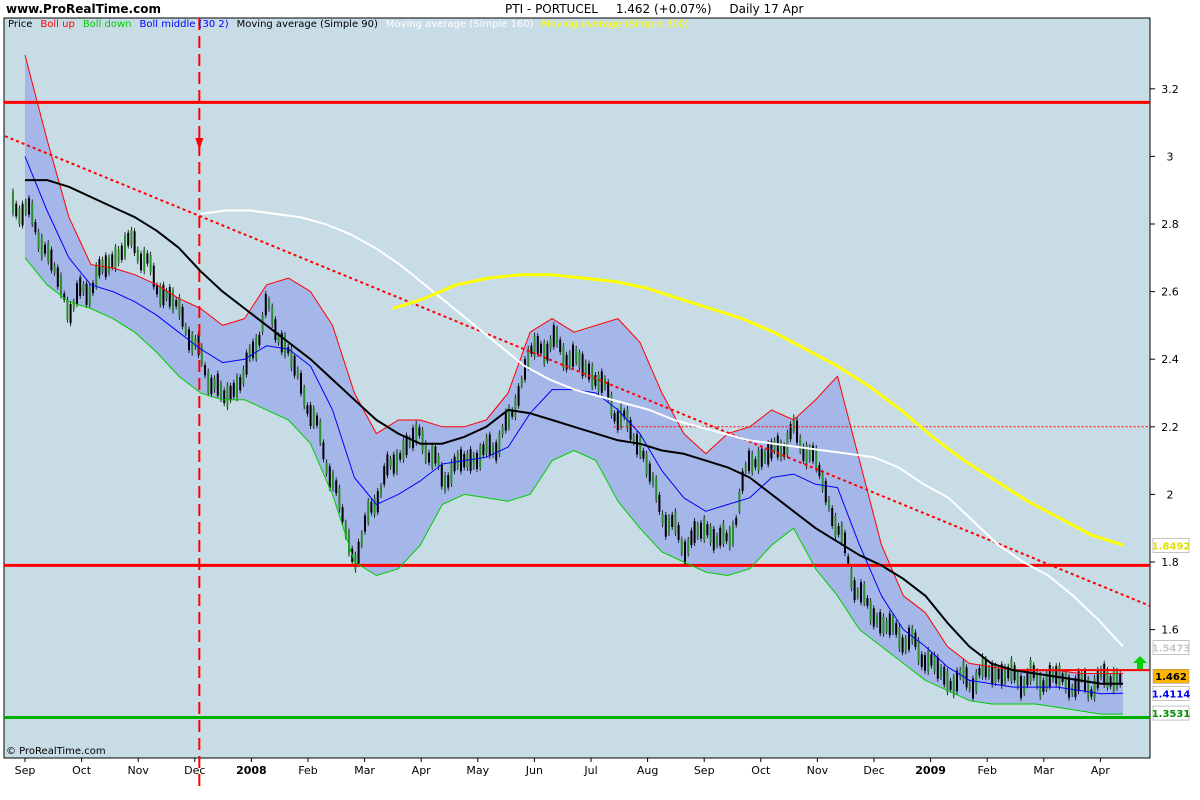 The height and width of the screenshot is (800, 1200). What do you see at coordinates (57, 24) in the screenshot?
I see `legend-entry: Boll up` at bounding box center [57, 24].